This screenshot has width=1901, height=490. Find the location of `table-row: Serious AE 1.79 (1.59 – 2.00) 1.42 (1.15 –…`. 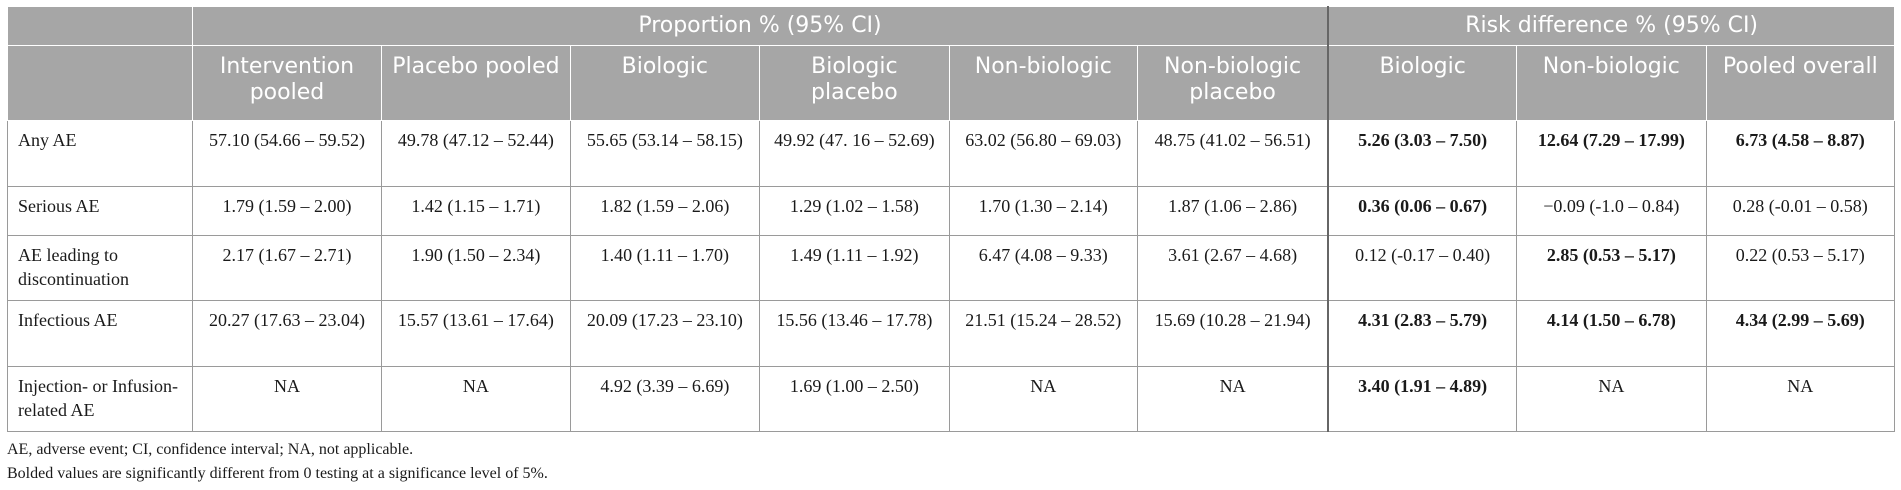

table-row: Serious AE 1.79 (1.59 – 2.00) 1.42 (1.15 –… is located at coordinates (951, 211).